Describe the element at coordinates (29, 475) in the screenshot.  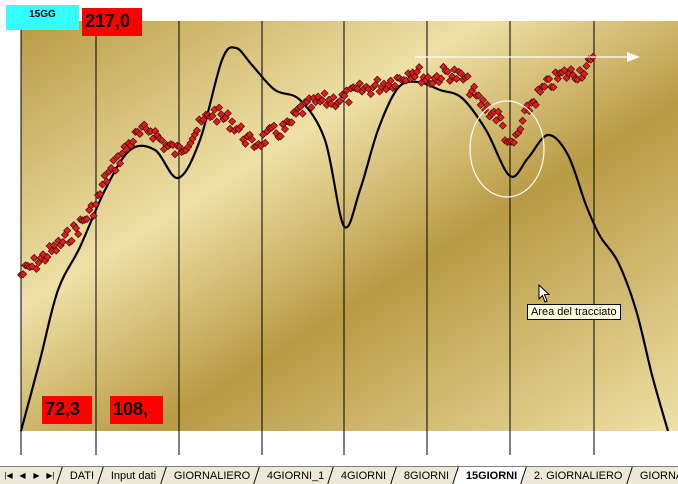
I see `sheet-nav-buttons: |◀ ◀ ▶ ▶|` at that location.